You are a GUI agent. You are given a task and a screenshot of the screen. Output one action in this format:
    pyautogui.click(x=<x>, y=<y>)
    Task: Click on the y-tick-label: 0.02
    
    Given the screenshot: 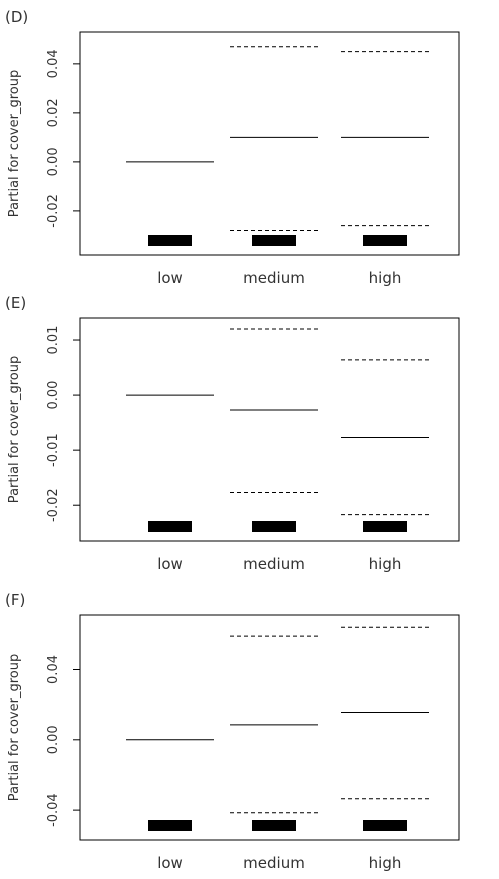 What is the action you would take?
    pyautogui.click(x=53, y=112)
    